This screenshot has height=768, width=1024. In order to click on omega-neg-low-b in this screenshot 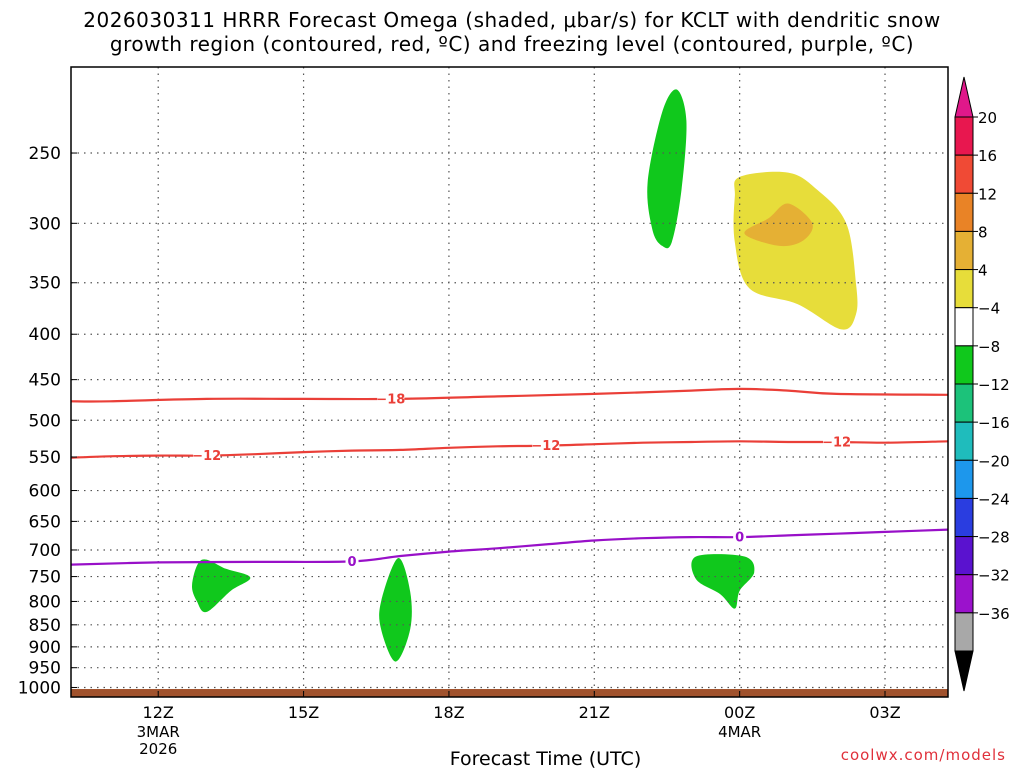, I will do `click(395, 610)`.